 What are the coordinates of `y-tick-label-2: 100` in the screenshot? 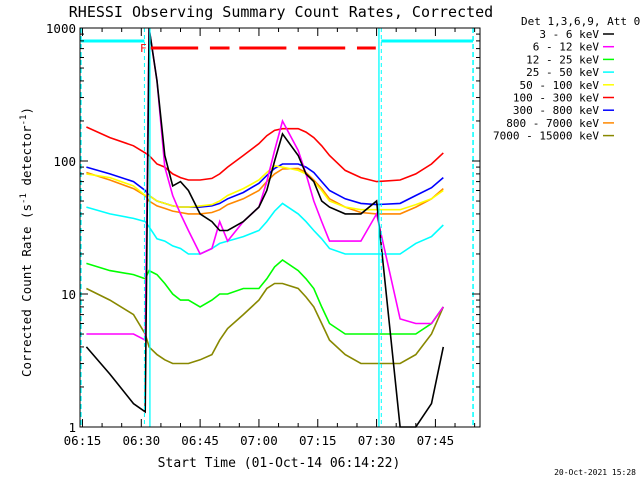 It's located at (64, 161).